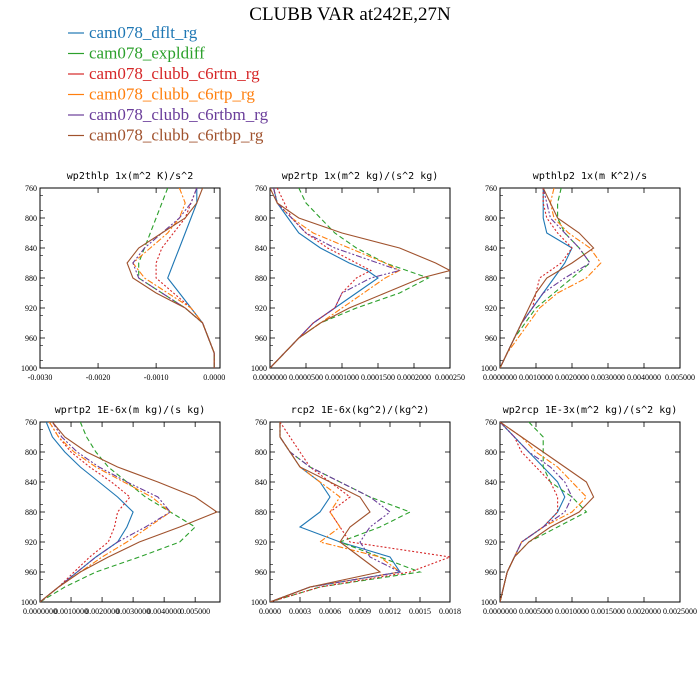 This screenshot has height=700, width=700. Describe the element at coordinates (195, 611) in the screenshot. I see `x-tick-label: 0.005000` at that location.